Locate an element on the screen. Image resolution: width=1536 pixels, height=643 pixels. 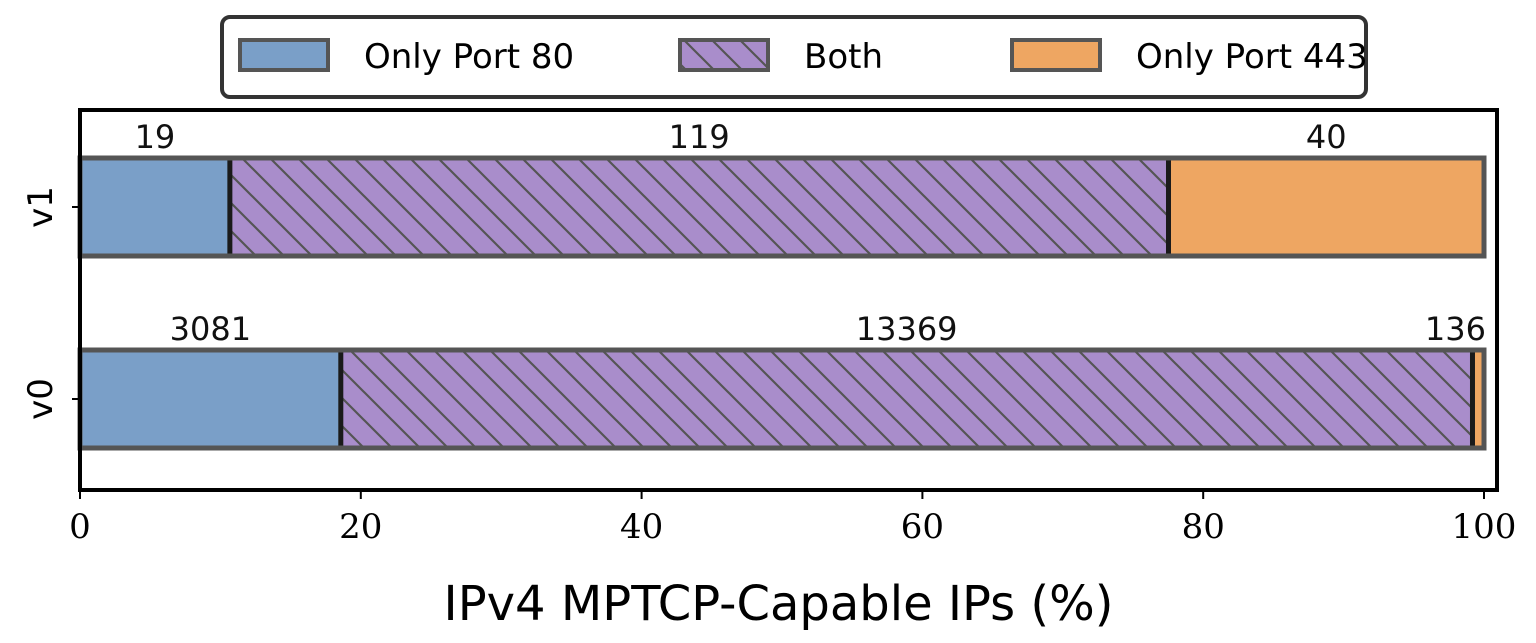
legend-label: Only Port 80 is located at coordinates (469, 57).